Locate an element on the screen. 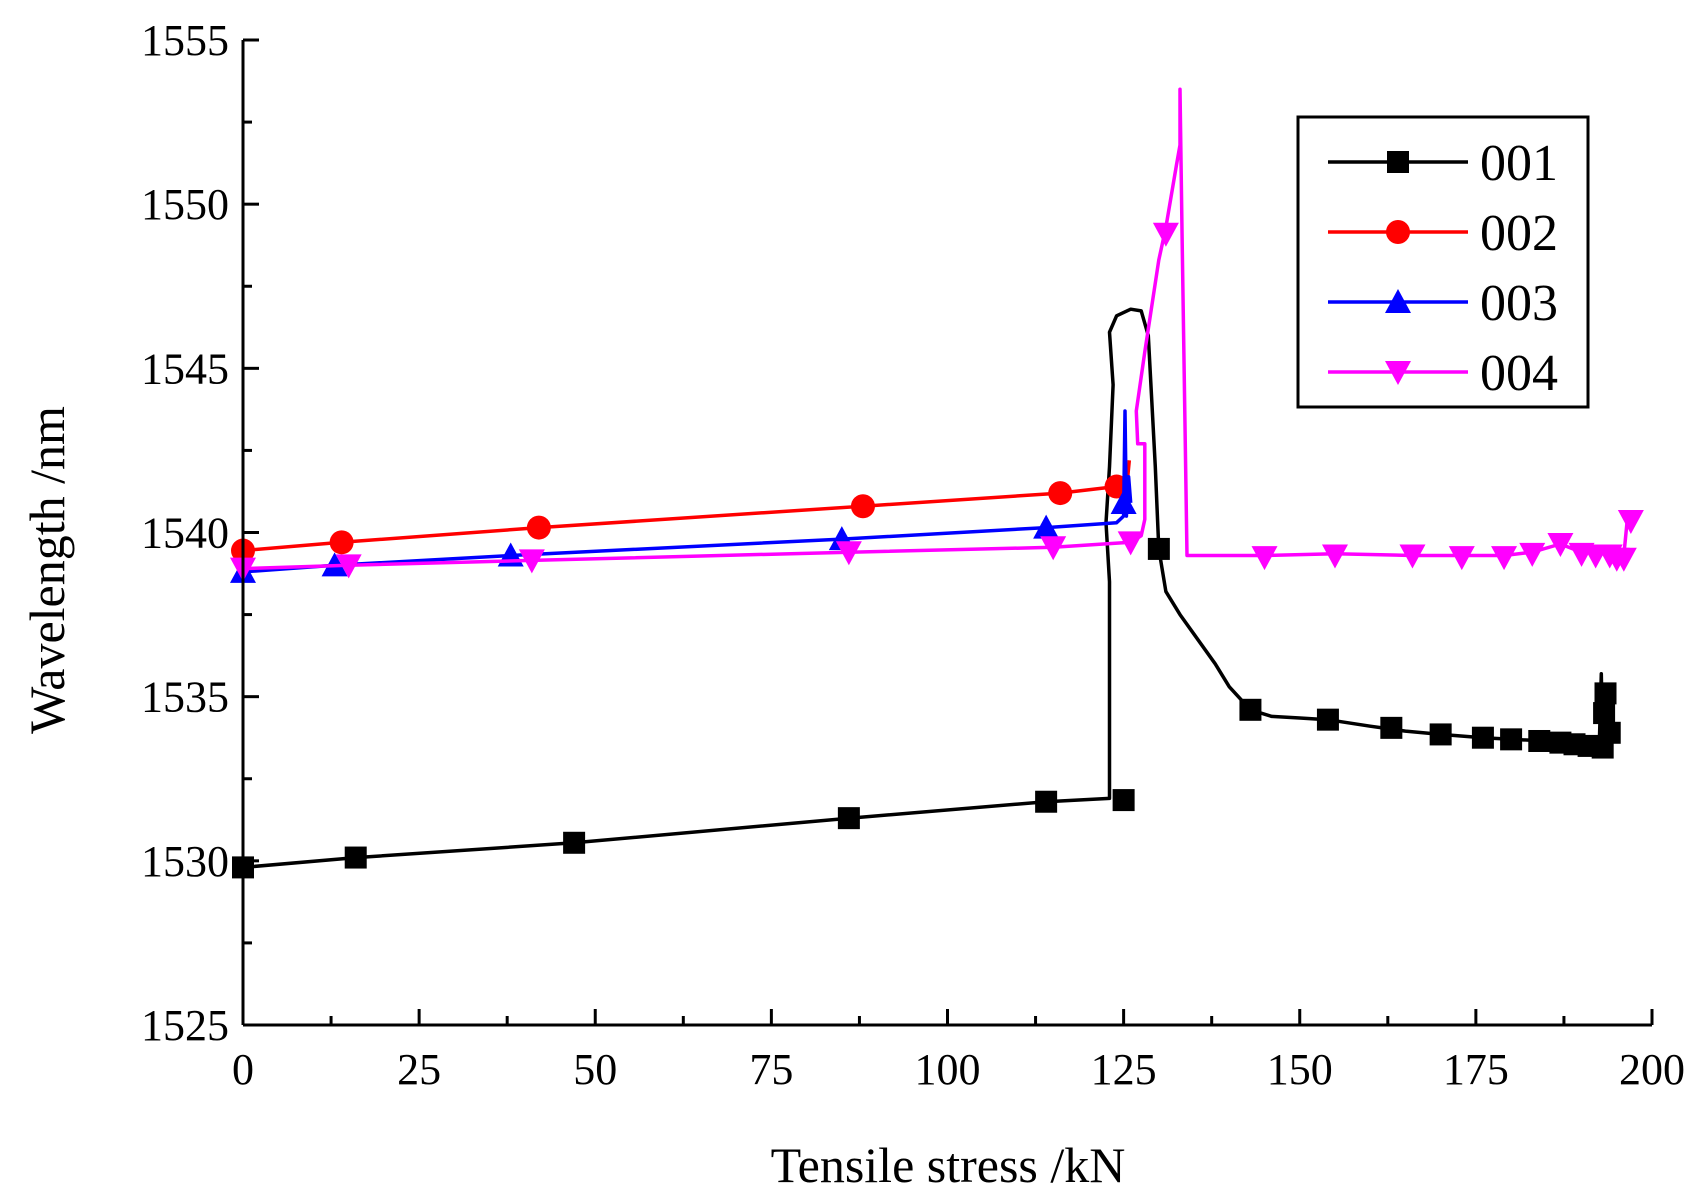 This screenshot has width=1702, height=1200. x-tick-label: 200 is located at coordinates (1652, 1069).